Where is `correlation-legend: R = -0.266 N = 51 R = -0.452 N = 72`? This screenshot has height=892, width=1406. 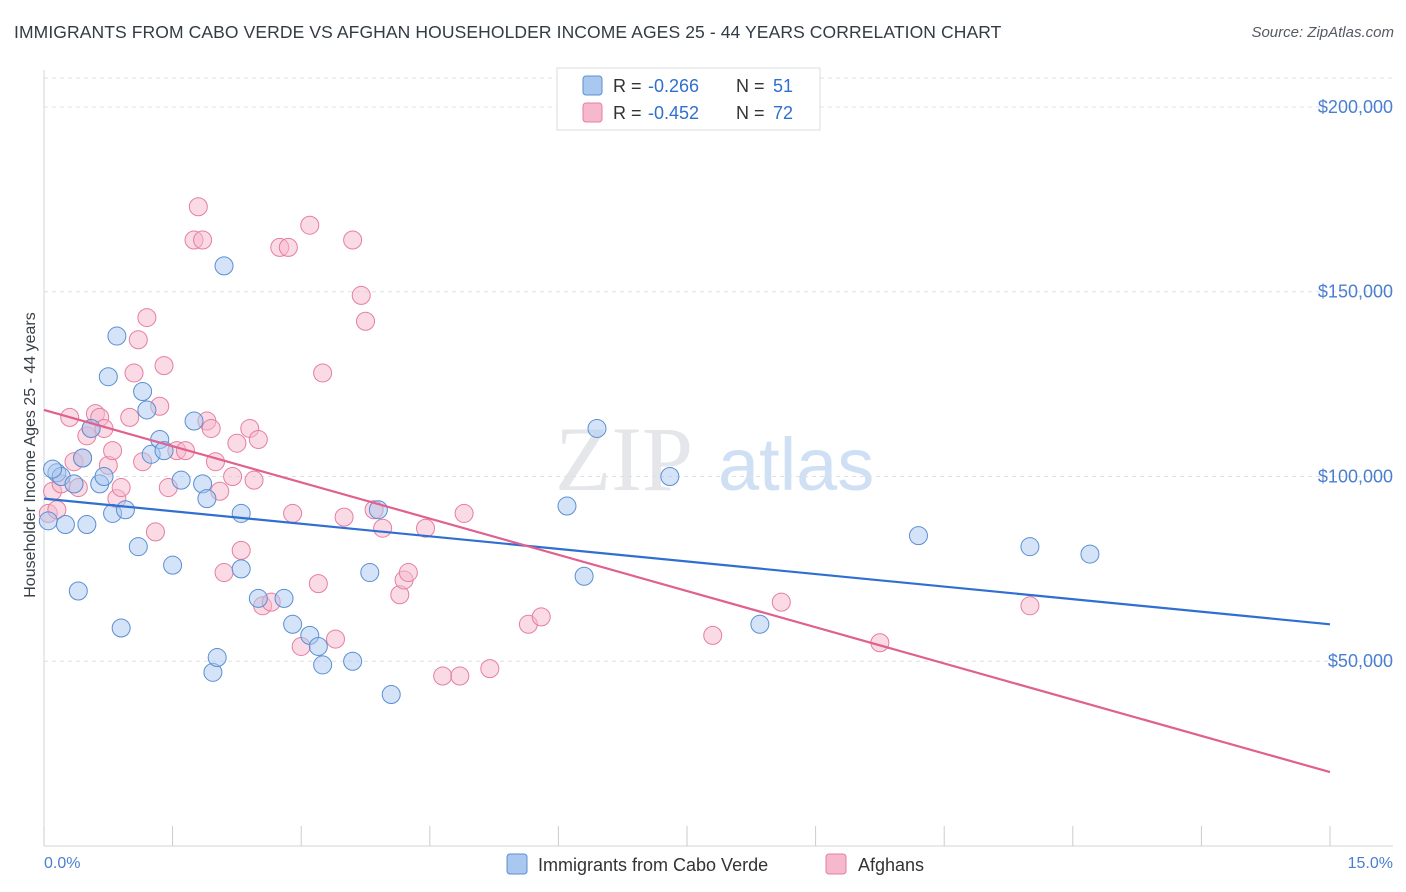 correlation-legend: R = -0.266 N = 51 R = -0.452 N = 72 is located at coordinates (688, 99).